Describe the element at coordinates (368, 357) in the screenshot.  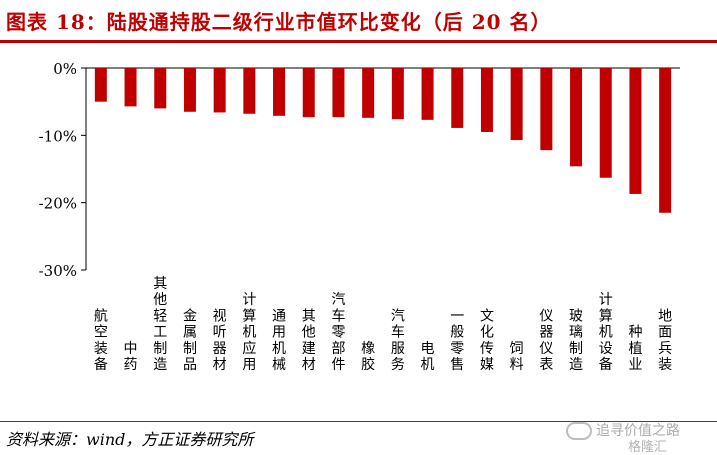
I see `x-tick-label: 橡胶` at that location.